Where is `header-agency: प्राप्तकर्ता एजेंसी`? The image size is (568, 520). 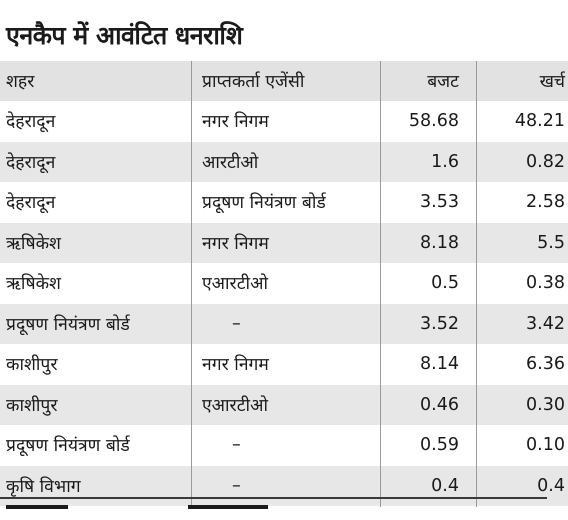
header-agency: प्राप्तकर्ता एजेंसी is located at coordinates (286, 81).